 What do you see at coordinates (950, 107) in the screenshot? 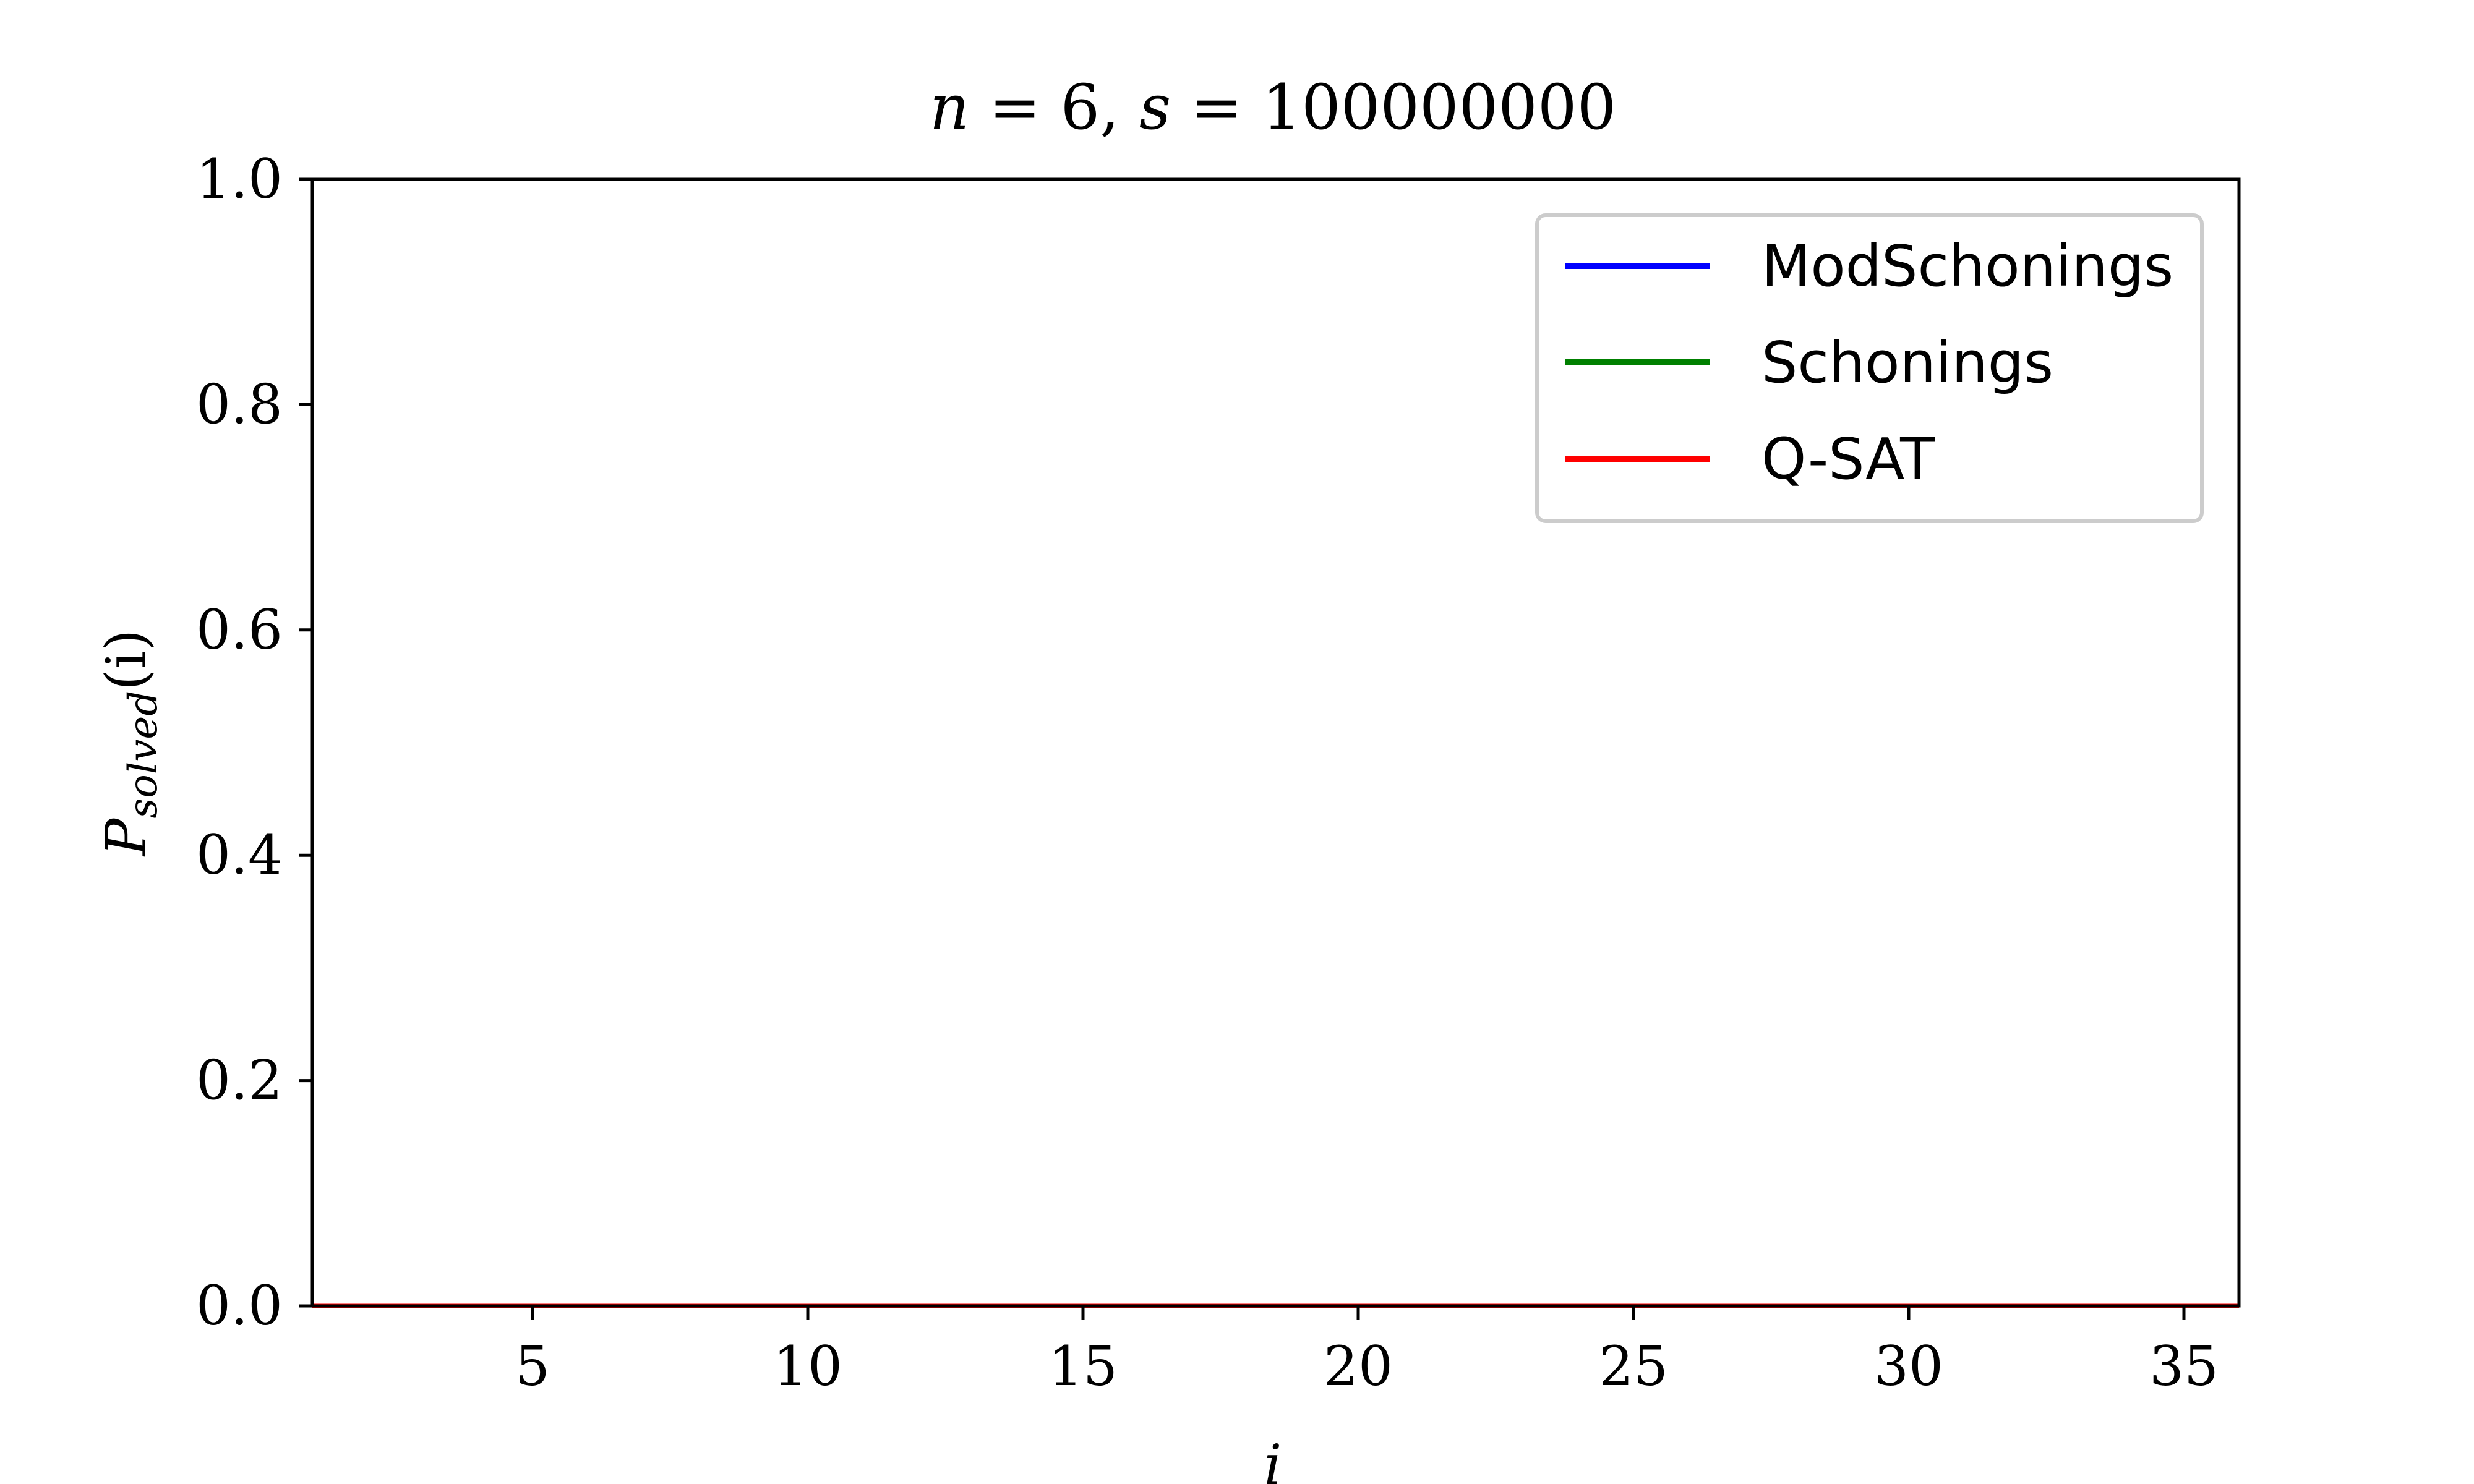
I see `title-n-var: n` at bounding box center [950, 107].